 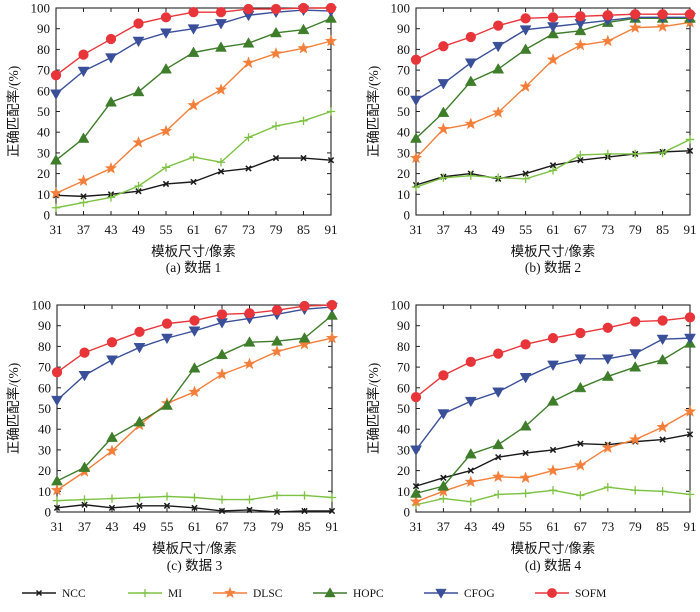 I want to click on y-tick-label: 70, so click(x=43, y=70).